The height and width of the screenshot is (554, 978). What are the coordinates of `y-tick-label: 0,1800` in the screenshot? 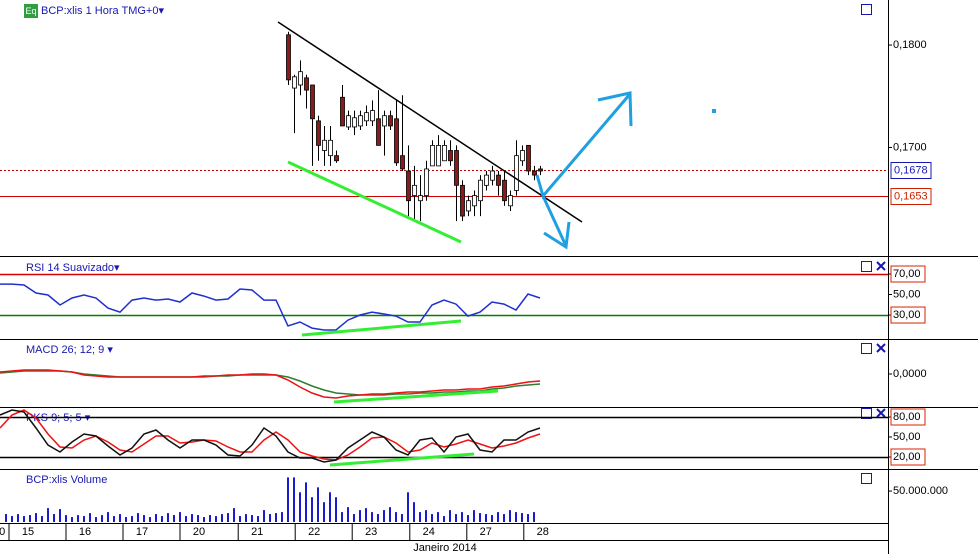 It's located at (910, 45).